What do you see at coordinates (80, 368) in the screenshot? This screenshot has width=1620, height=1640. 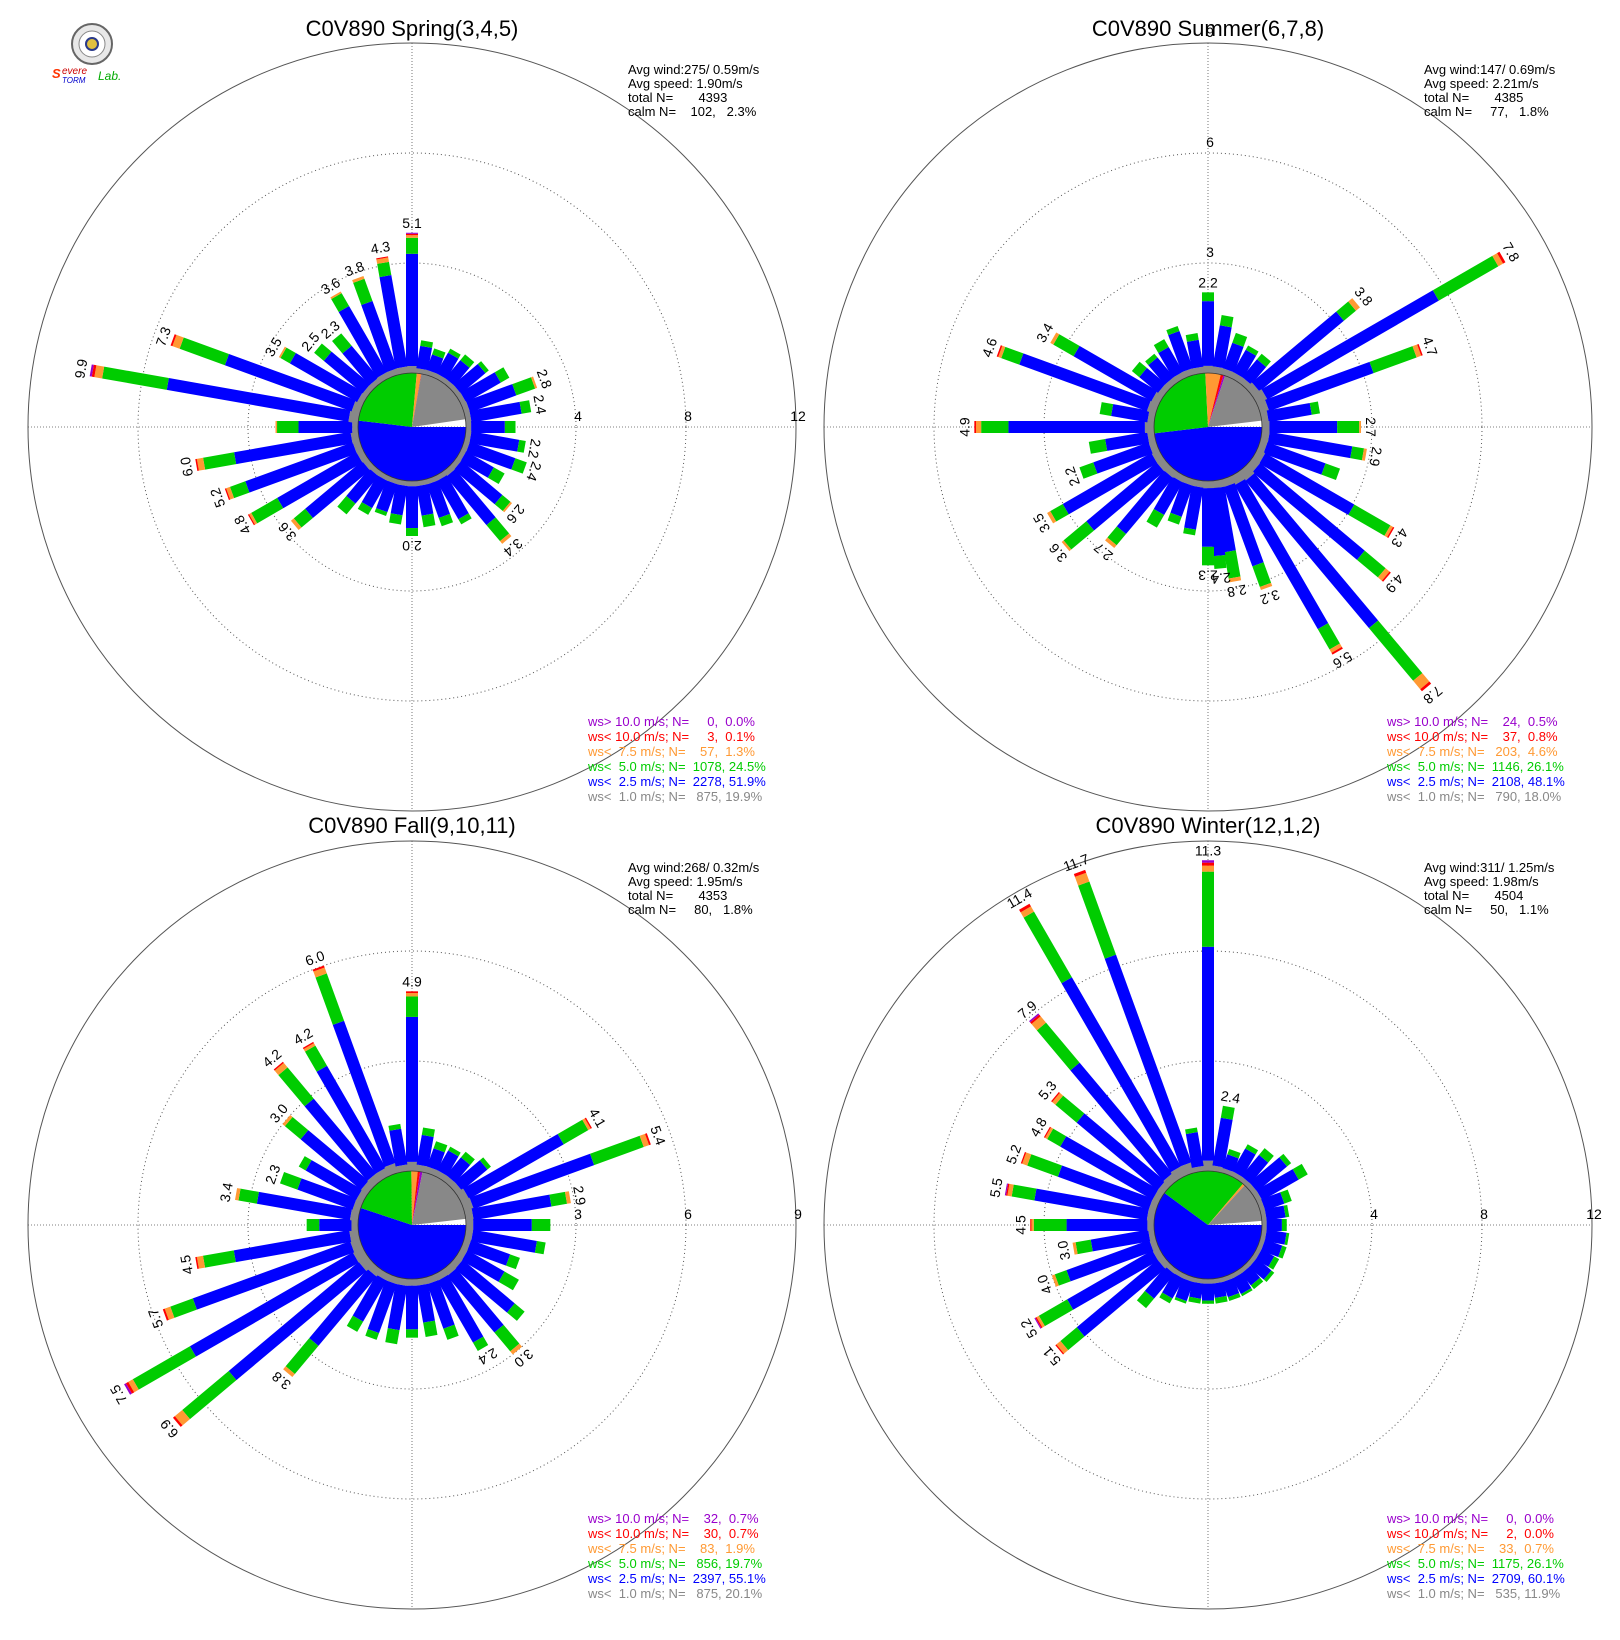 I see `rose-bar-label: 9.9` at bounding box center [80, 368].